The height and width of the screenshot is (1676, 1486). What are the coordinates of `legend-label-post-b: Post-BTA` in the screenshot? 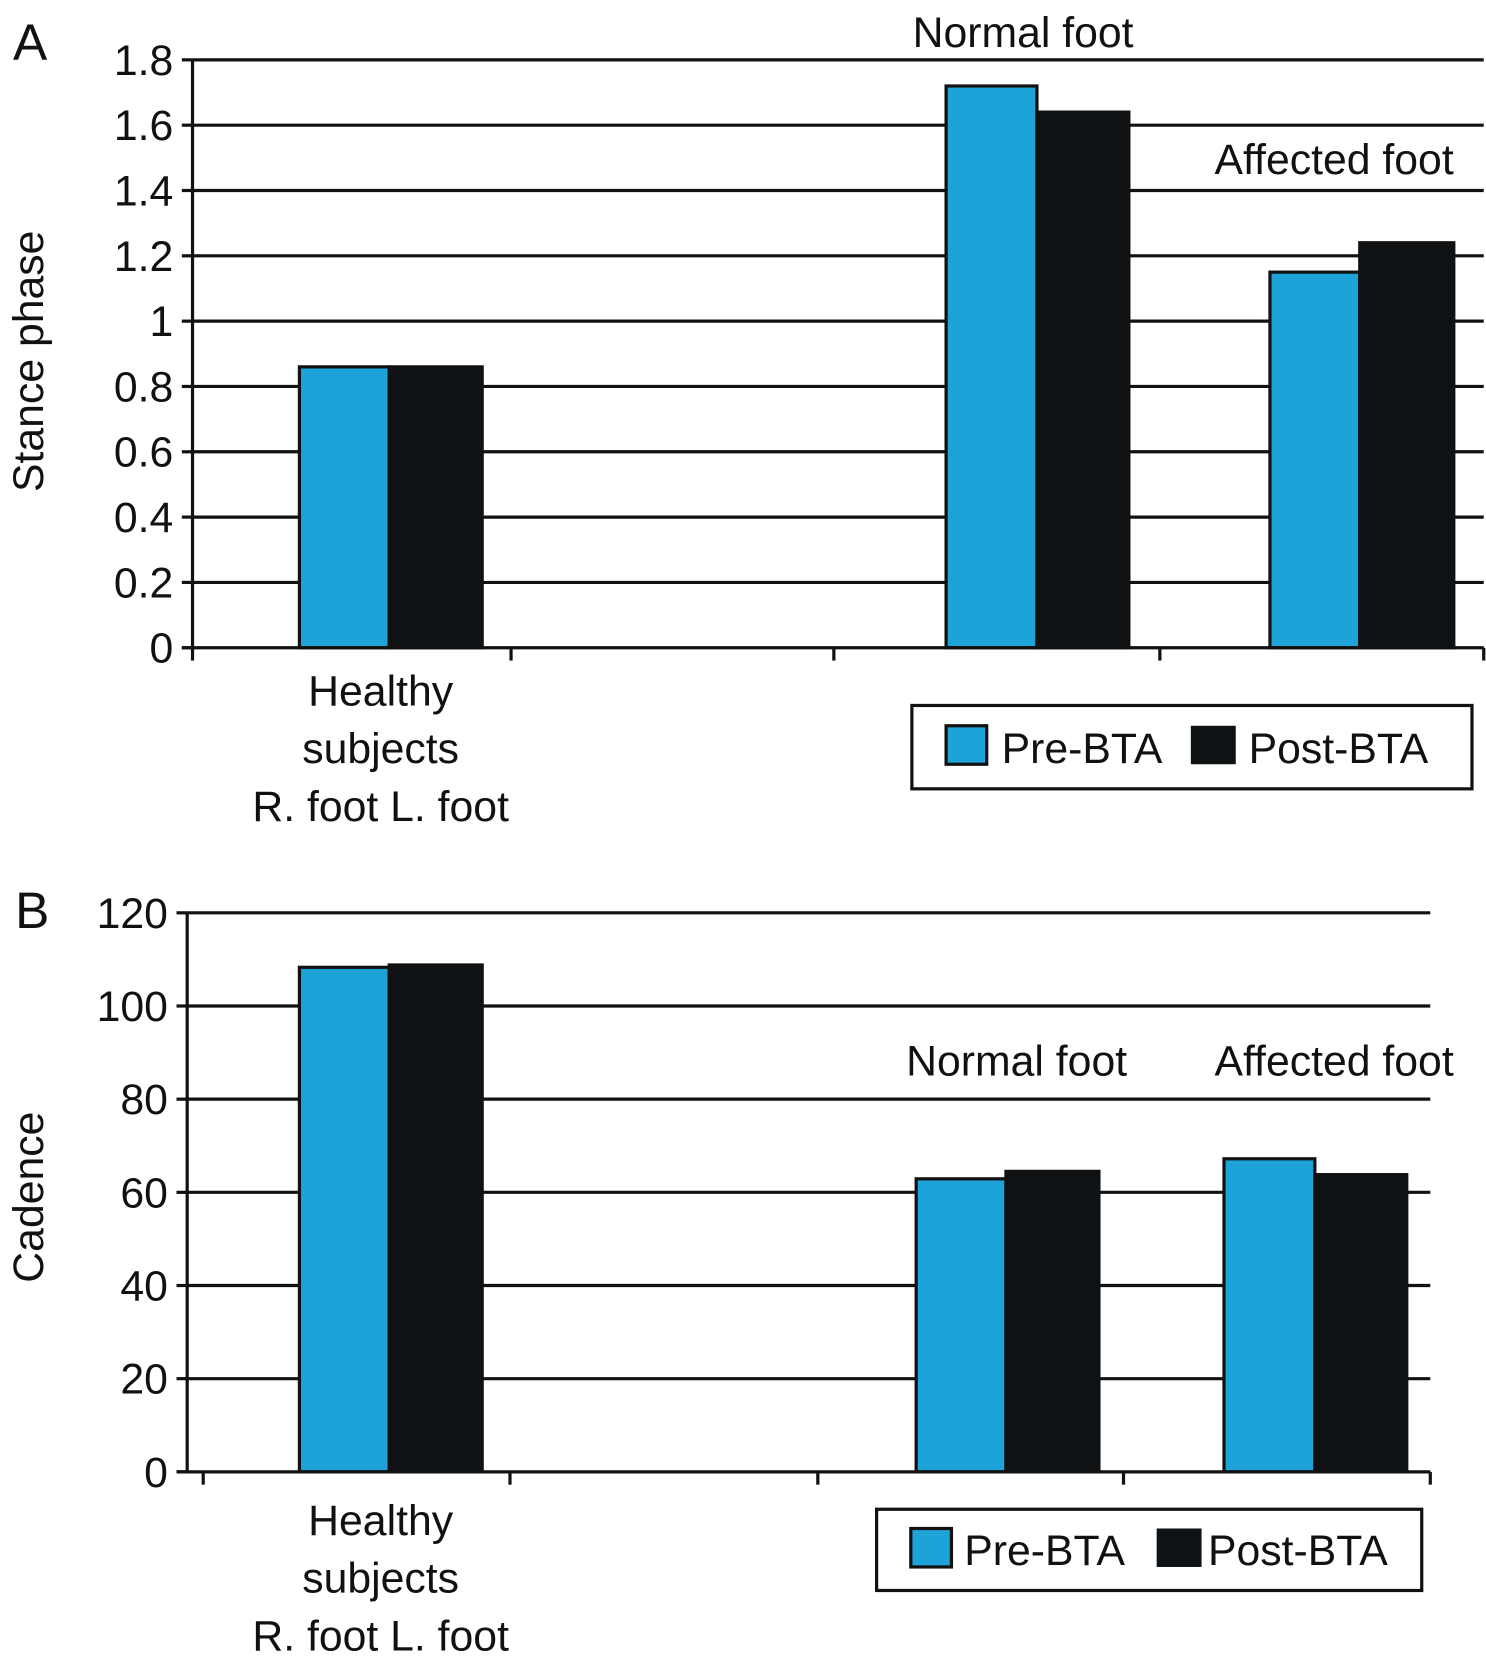 It's located at (1298, 1551).